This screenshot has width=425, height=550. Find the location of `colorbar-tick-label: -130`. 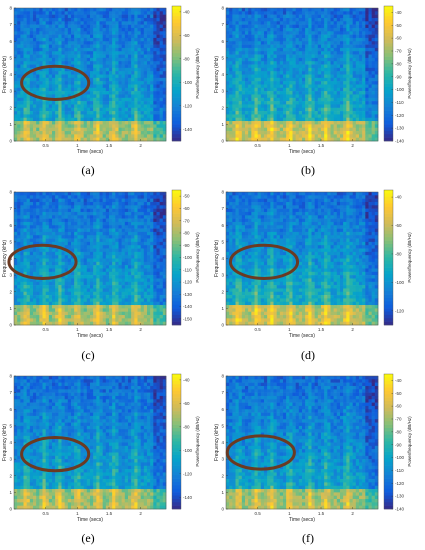

colorbar-tick-label: -130 is located at coordinates (188, 294).